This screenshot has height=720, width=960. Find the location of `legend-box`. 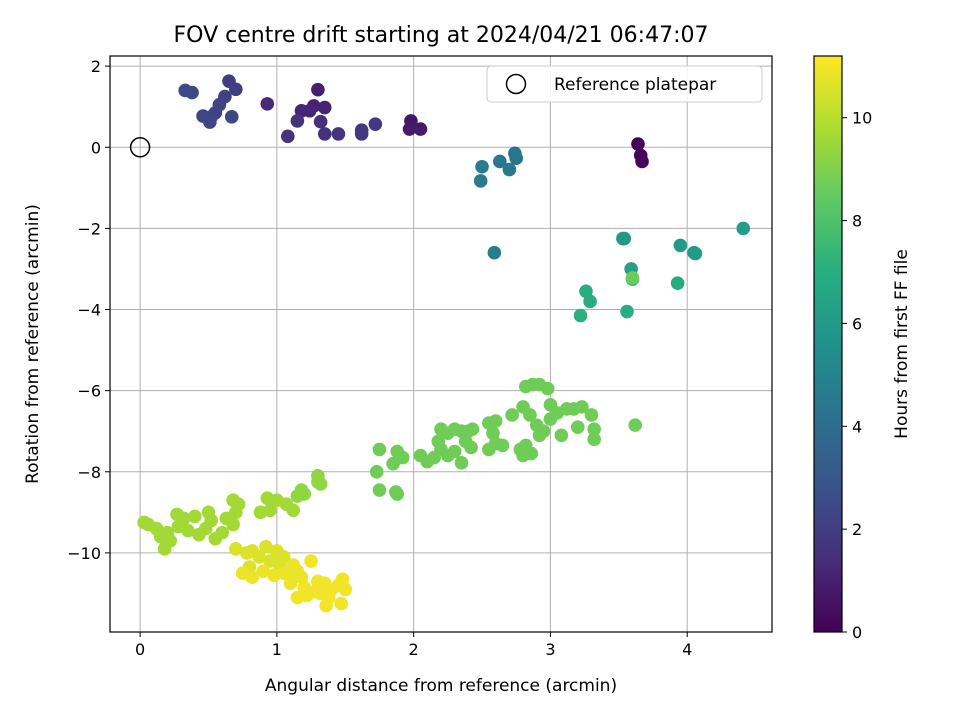

legend-box is located at coordinates (624, 84).